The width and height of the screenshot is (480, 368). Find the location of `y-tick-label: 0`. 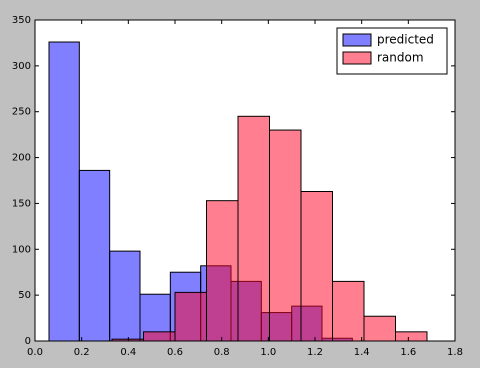

y-tick-label: 0 is located at coordinates (28, 341).